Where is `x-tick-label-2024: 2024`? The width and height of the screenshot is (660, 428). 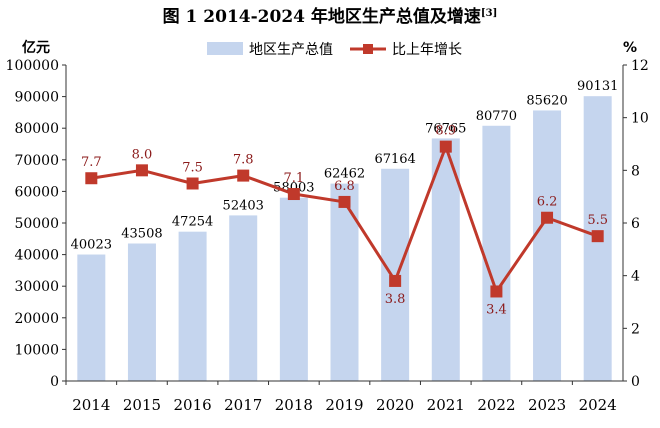 x-tick-label-2024: 2024 is located at coordinates (598, 405).